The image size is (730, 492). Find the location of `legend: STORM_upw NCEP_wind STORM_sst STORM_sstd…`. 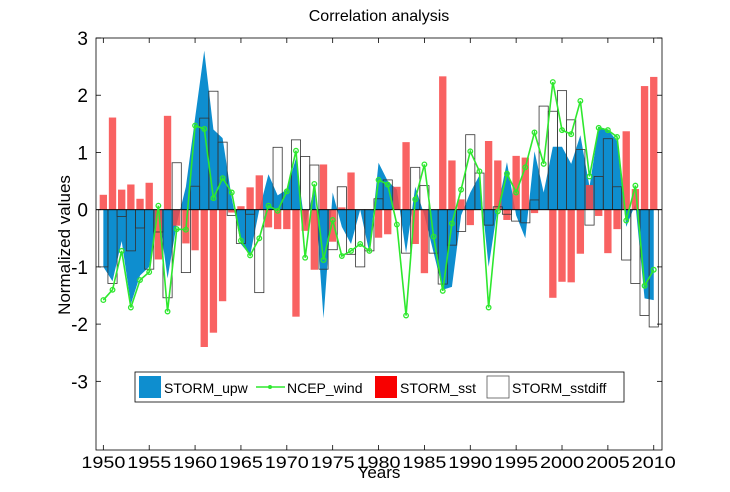

legend: STORM_upw NCEP_wind STORM_sst STORM_sstd… is located at coordinates (379, 387).